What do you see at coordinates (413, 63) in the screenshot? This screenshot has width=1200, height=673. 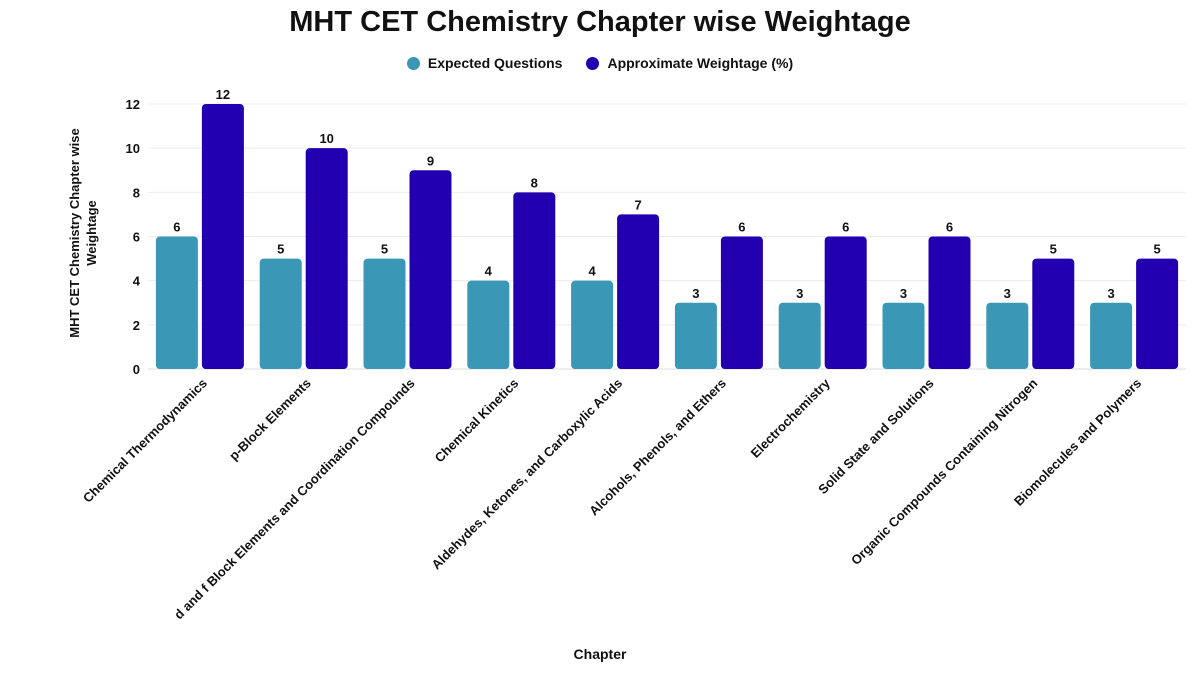 I see `legend-swatch-expected-questions` at bounding box center [413, 63].